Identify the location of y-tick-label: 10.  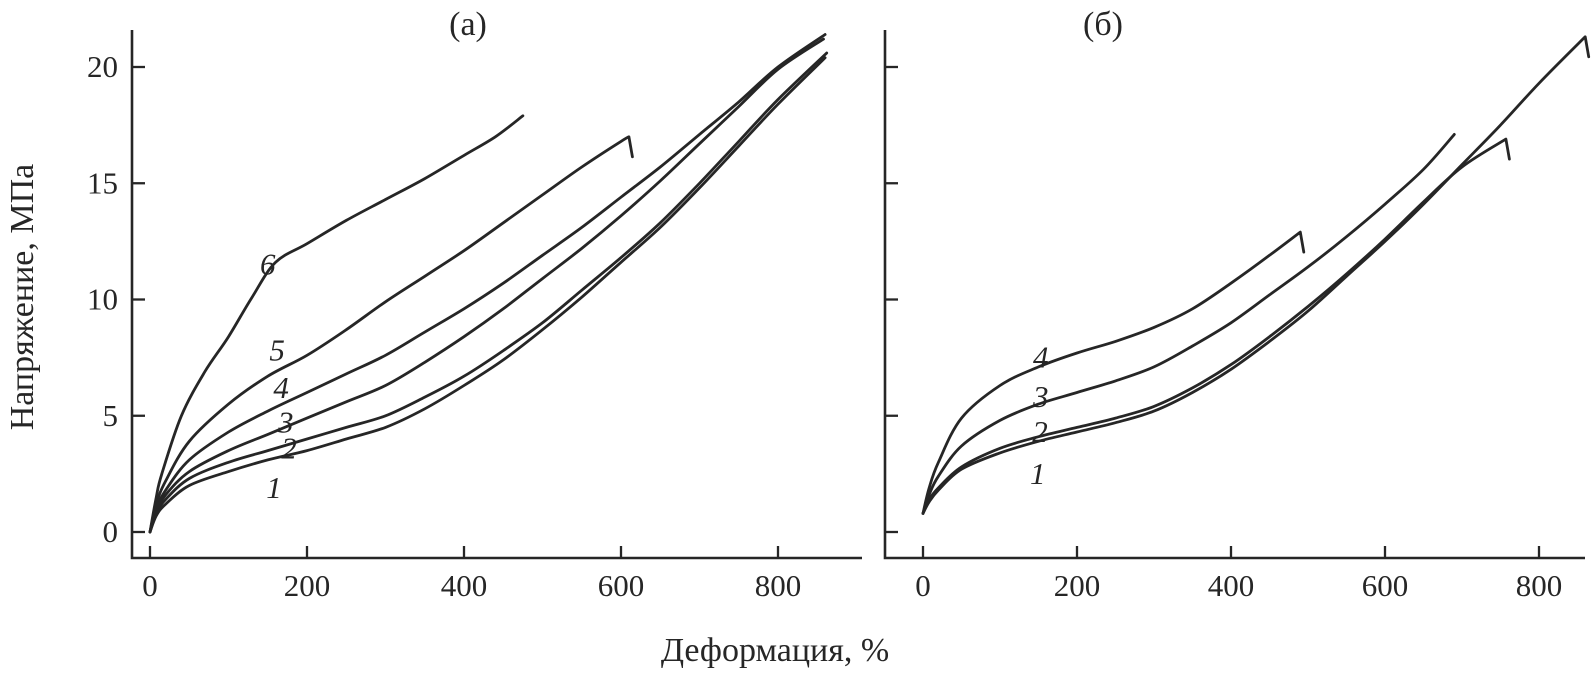
(102, 299).